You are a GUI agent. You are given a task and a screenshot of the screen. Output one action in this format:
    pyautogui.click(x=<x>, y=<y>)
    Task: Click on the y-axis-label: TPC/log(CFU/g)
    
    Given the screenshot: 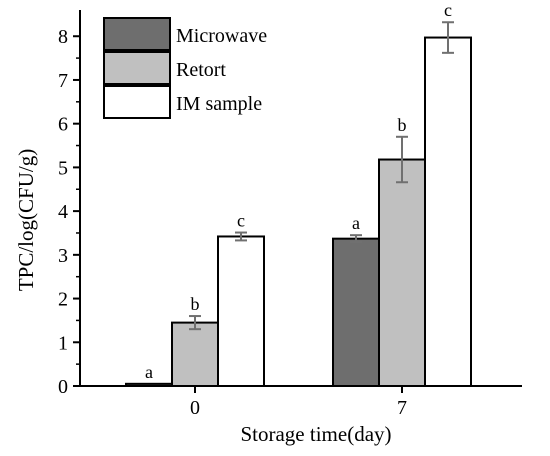 What is the action you would take?
    pyautogui.click(x=26, y=220)
    